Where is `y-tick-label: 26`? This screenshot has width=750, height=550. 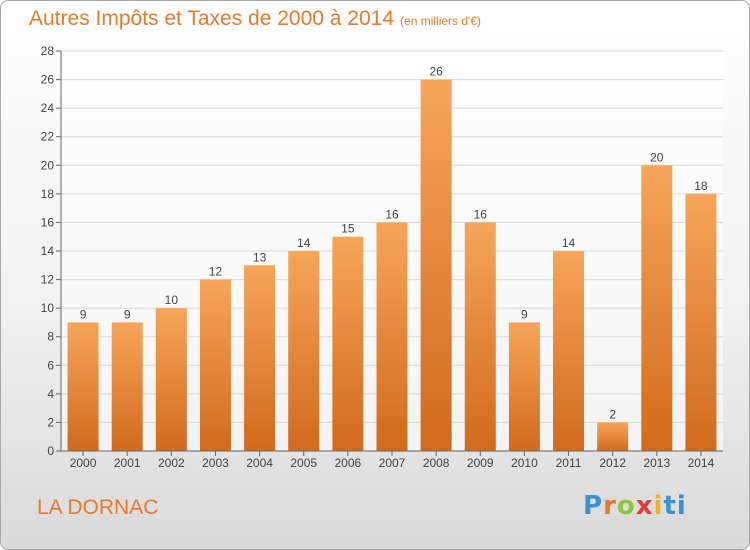 y-tick-label: 26 is located at coordinates (48, 80).